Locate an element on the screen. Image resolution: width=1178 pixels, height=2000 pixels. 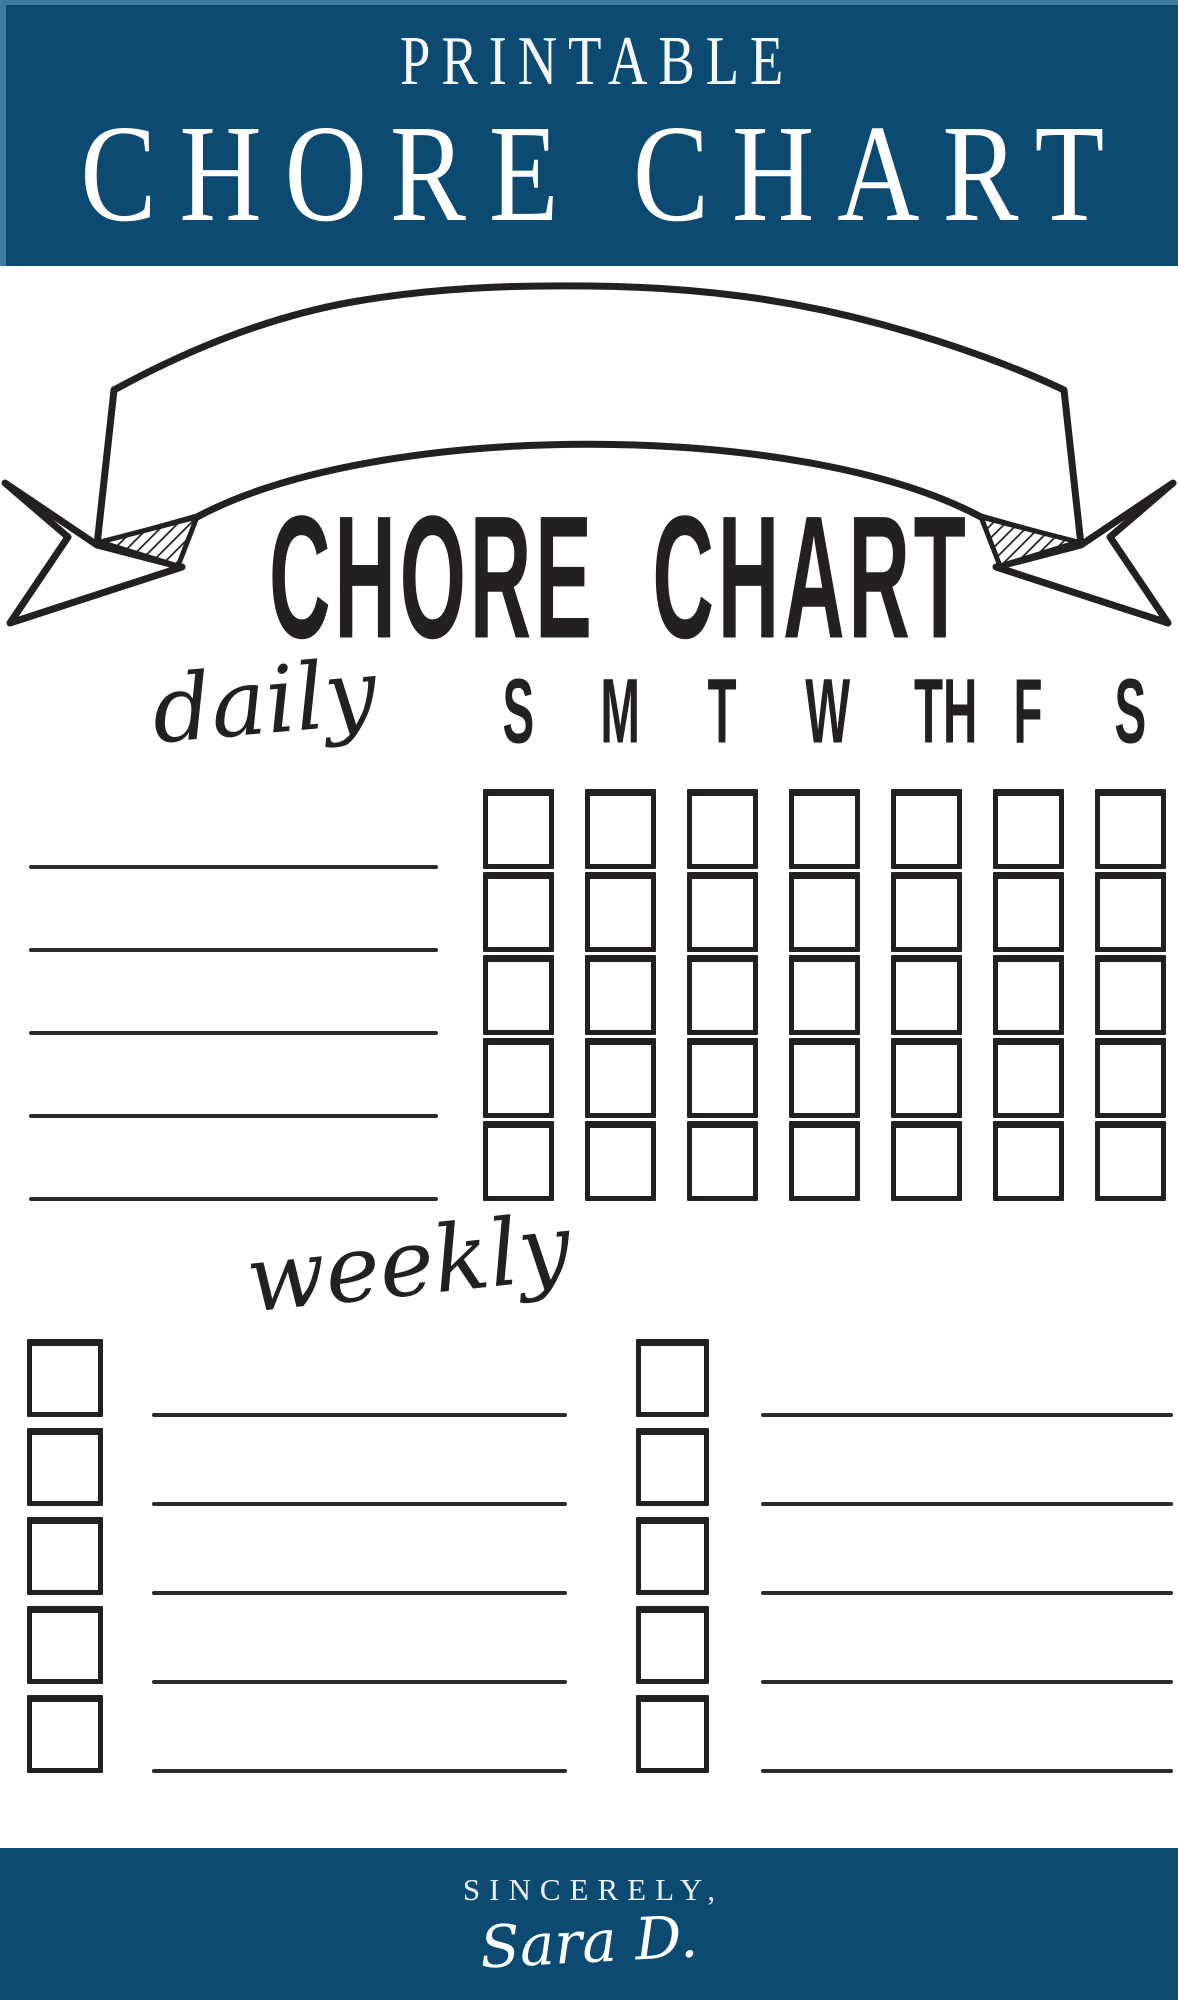
day-header-label: TH is located at coordinates (945, 711).